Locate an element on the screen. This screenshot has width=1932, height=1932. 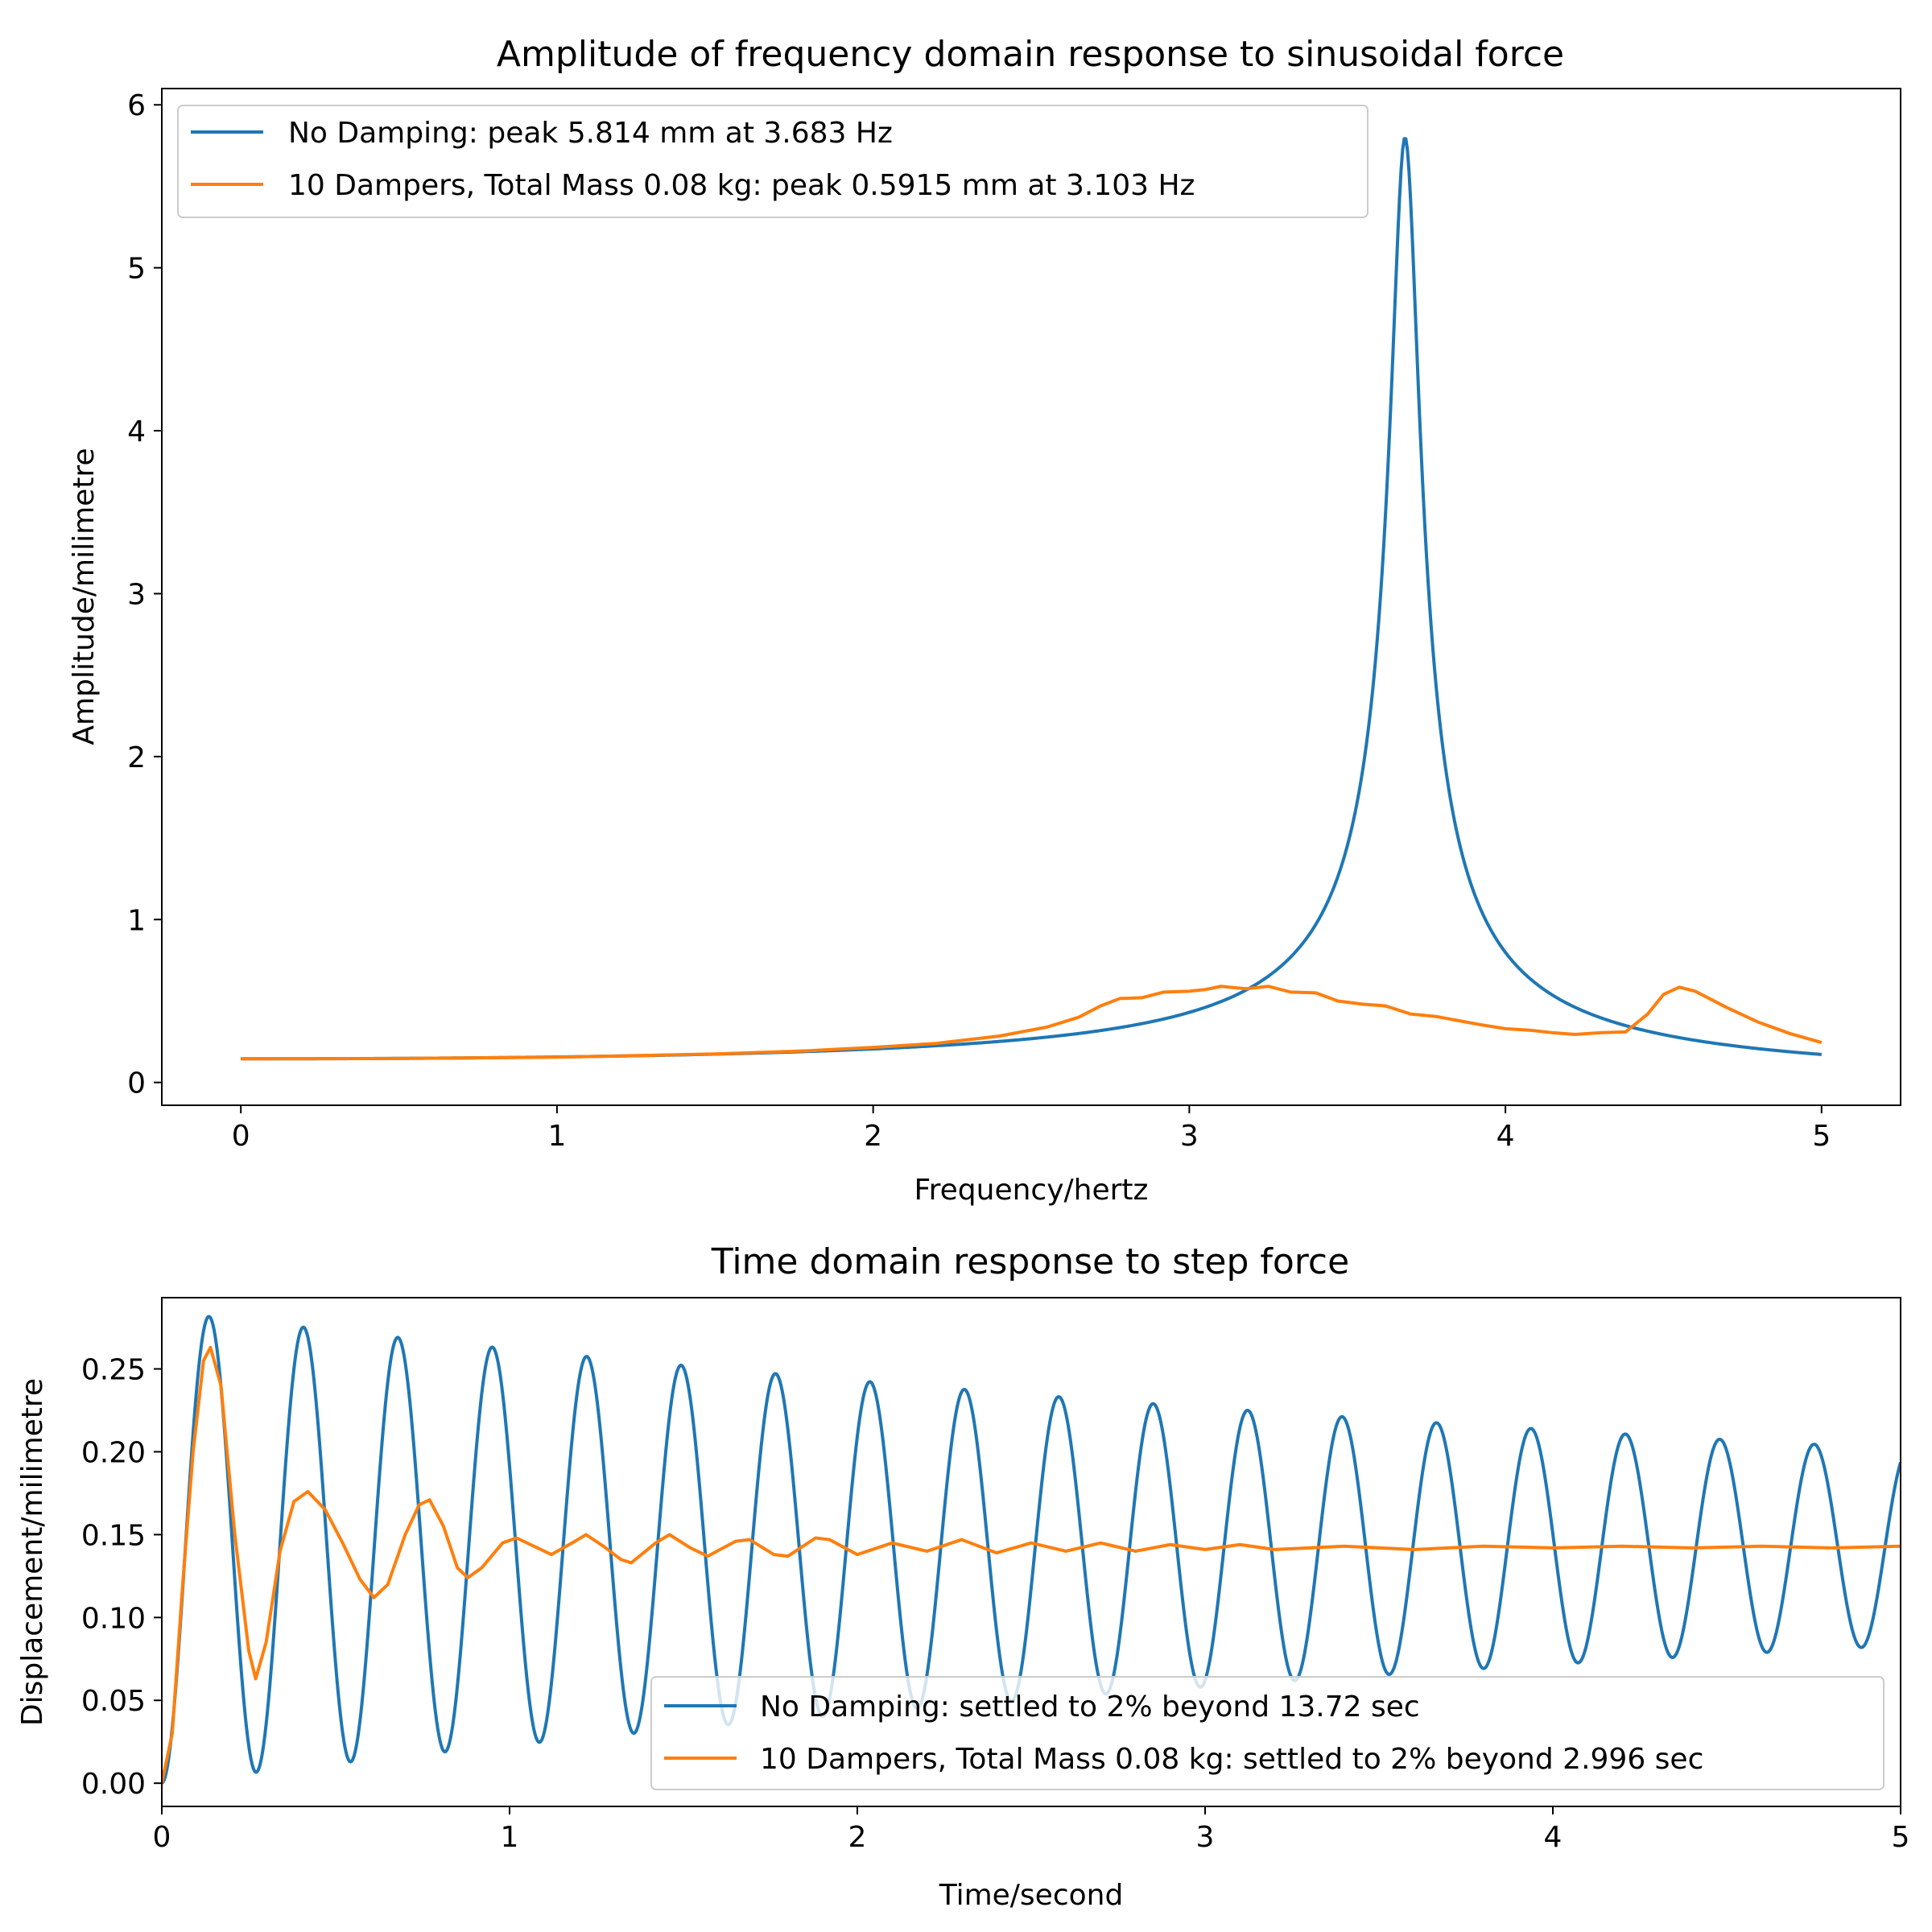
time-chart-title: Time domain response to step force is located at coordinates (1030, 1261).